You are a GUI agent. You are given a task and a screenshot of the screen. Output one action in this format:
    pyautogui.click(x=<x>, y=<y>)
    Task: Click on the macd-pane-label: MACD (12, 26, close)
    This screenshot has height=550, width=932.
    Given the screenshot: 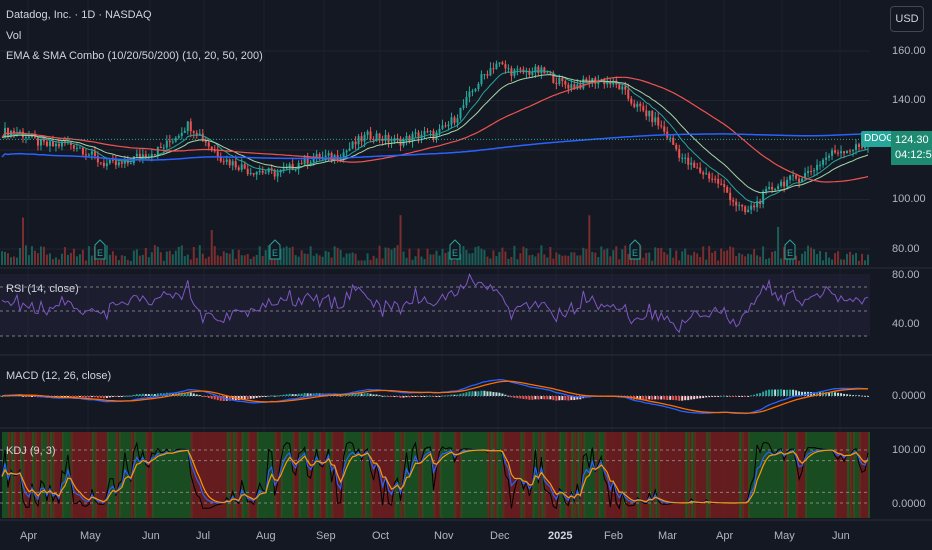 What is the action you would take?
    pyautogui.click(x=59, y=376)
    